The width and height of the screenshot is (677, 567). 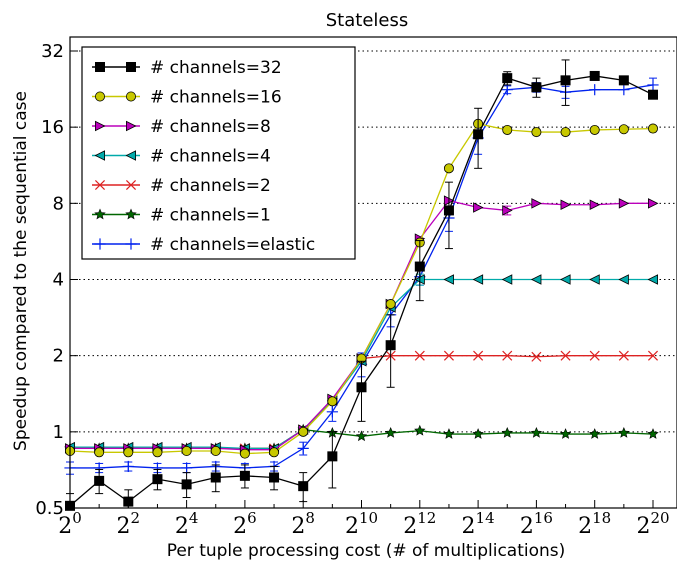 What do you see at coordinates (210, 127) in the screenshot?
I see `legend-label: # channels=8` at bounding box center [210, 127].